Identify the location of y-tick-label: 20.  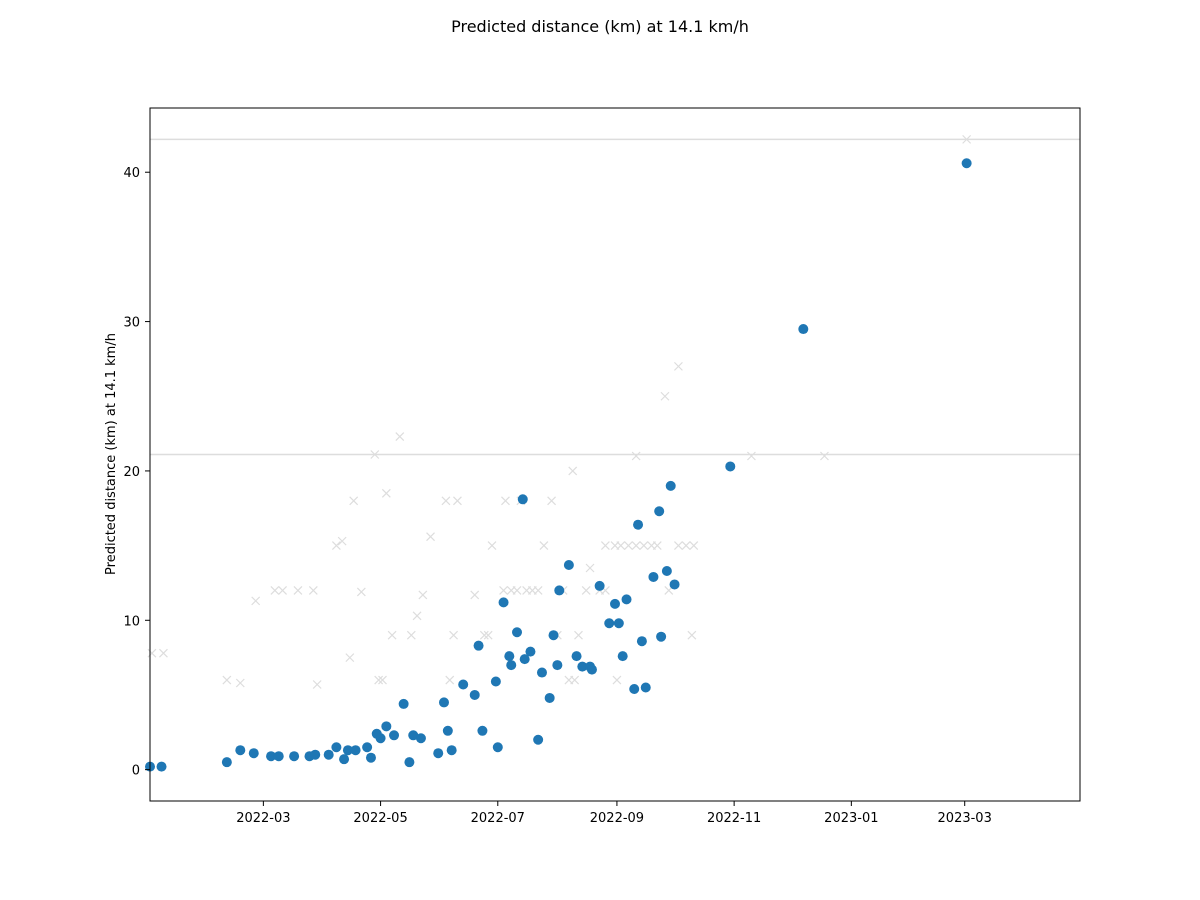
(131, 472).